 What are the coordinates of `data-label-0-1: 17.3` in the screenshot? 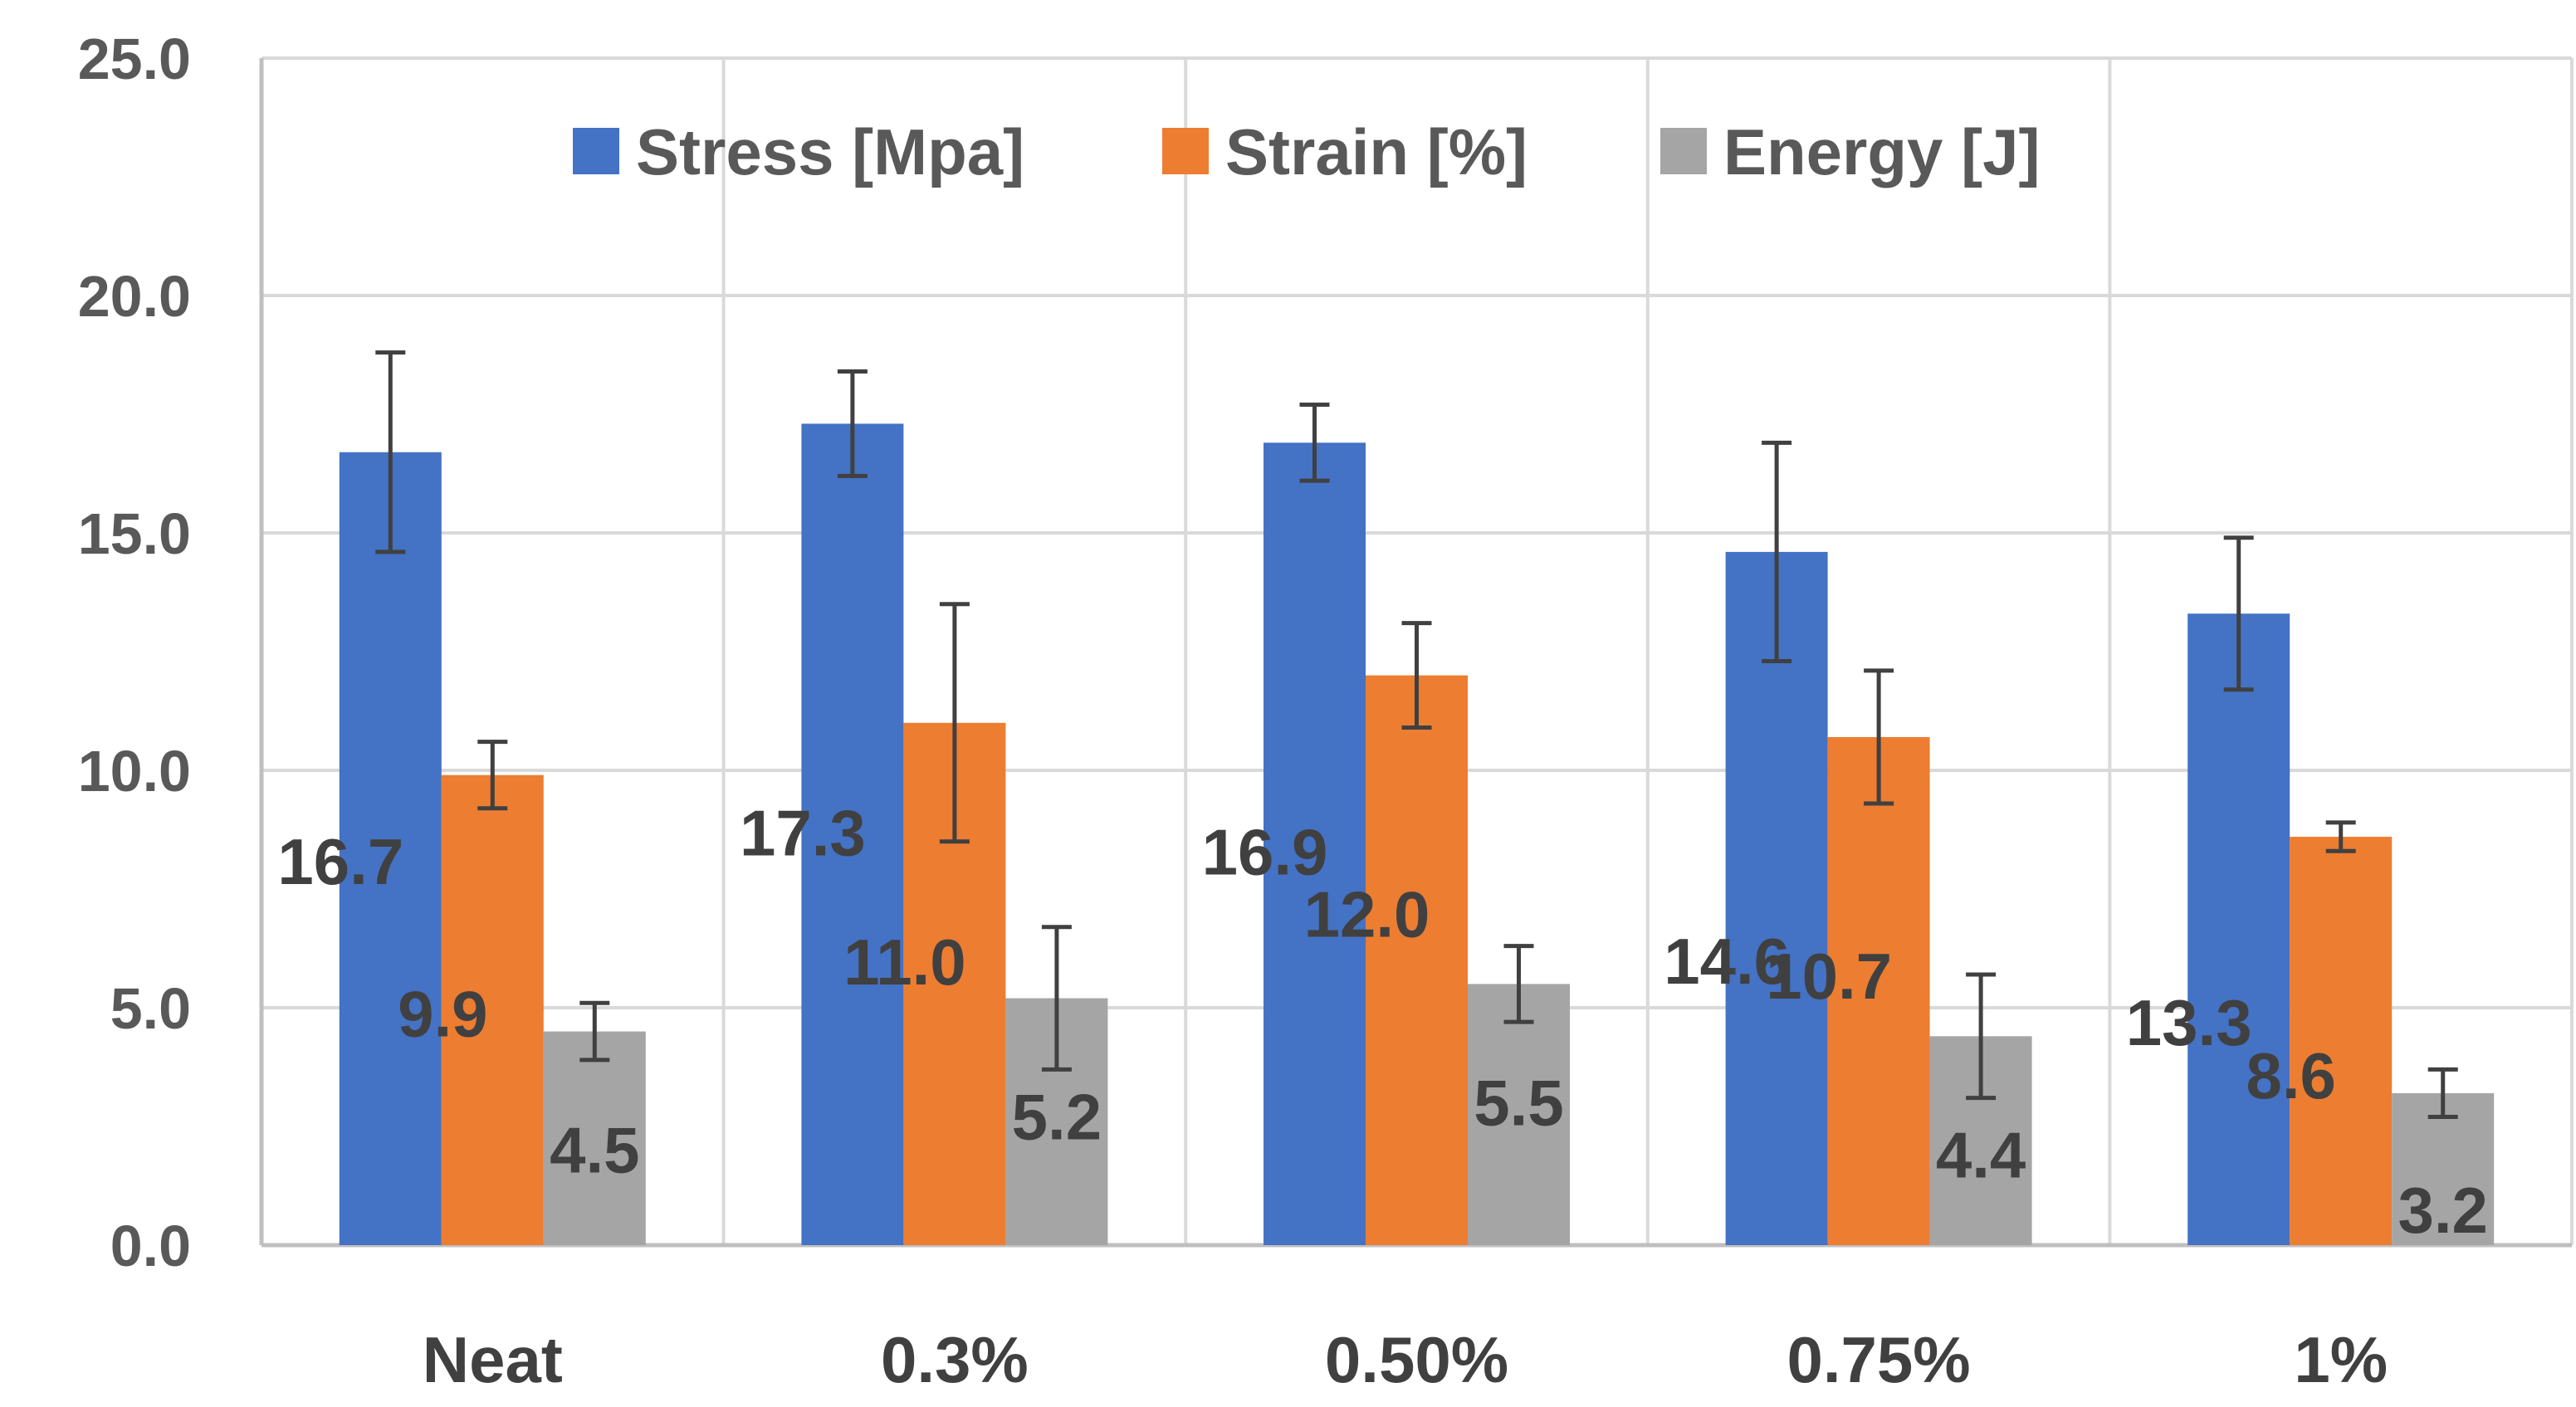 It's located at (803, 833).